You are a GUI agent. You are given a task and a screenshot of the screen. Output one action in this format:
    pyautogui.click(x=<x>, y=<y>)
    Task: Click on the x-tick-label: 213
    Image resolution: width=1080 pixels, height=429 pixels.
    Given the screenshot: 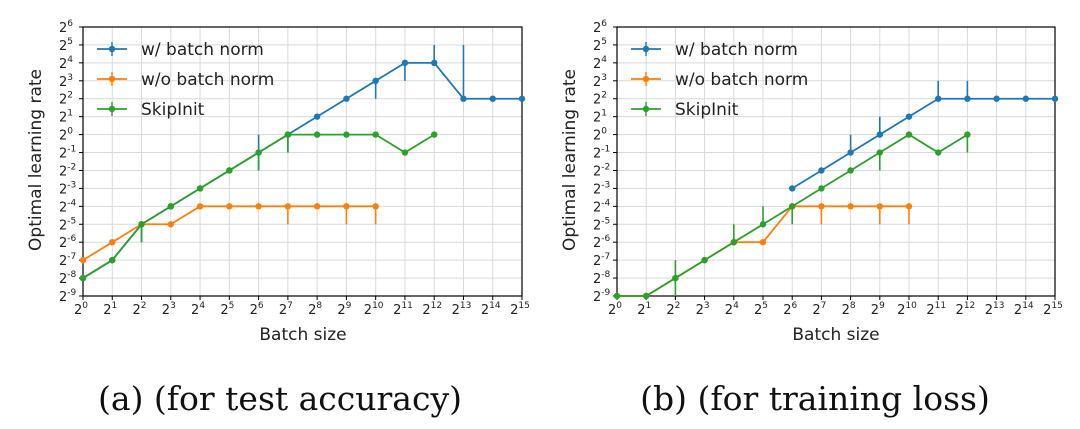 What is the action you would take?
    pyautogui.click(x=995, y=309)
    